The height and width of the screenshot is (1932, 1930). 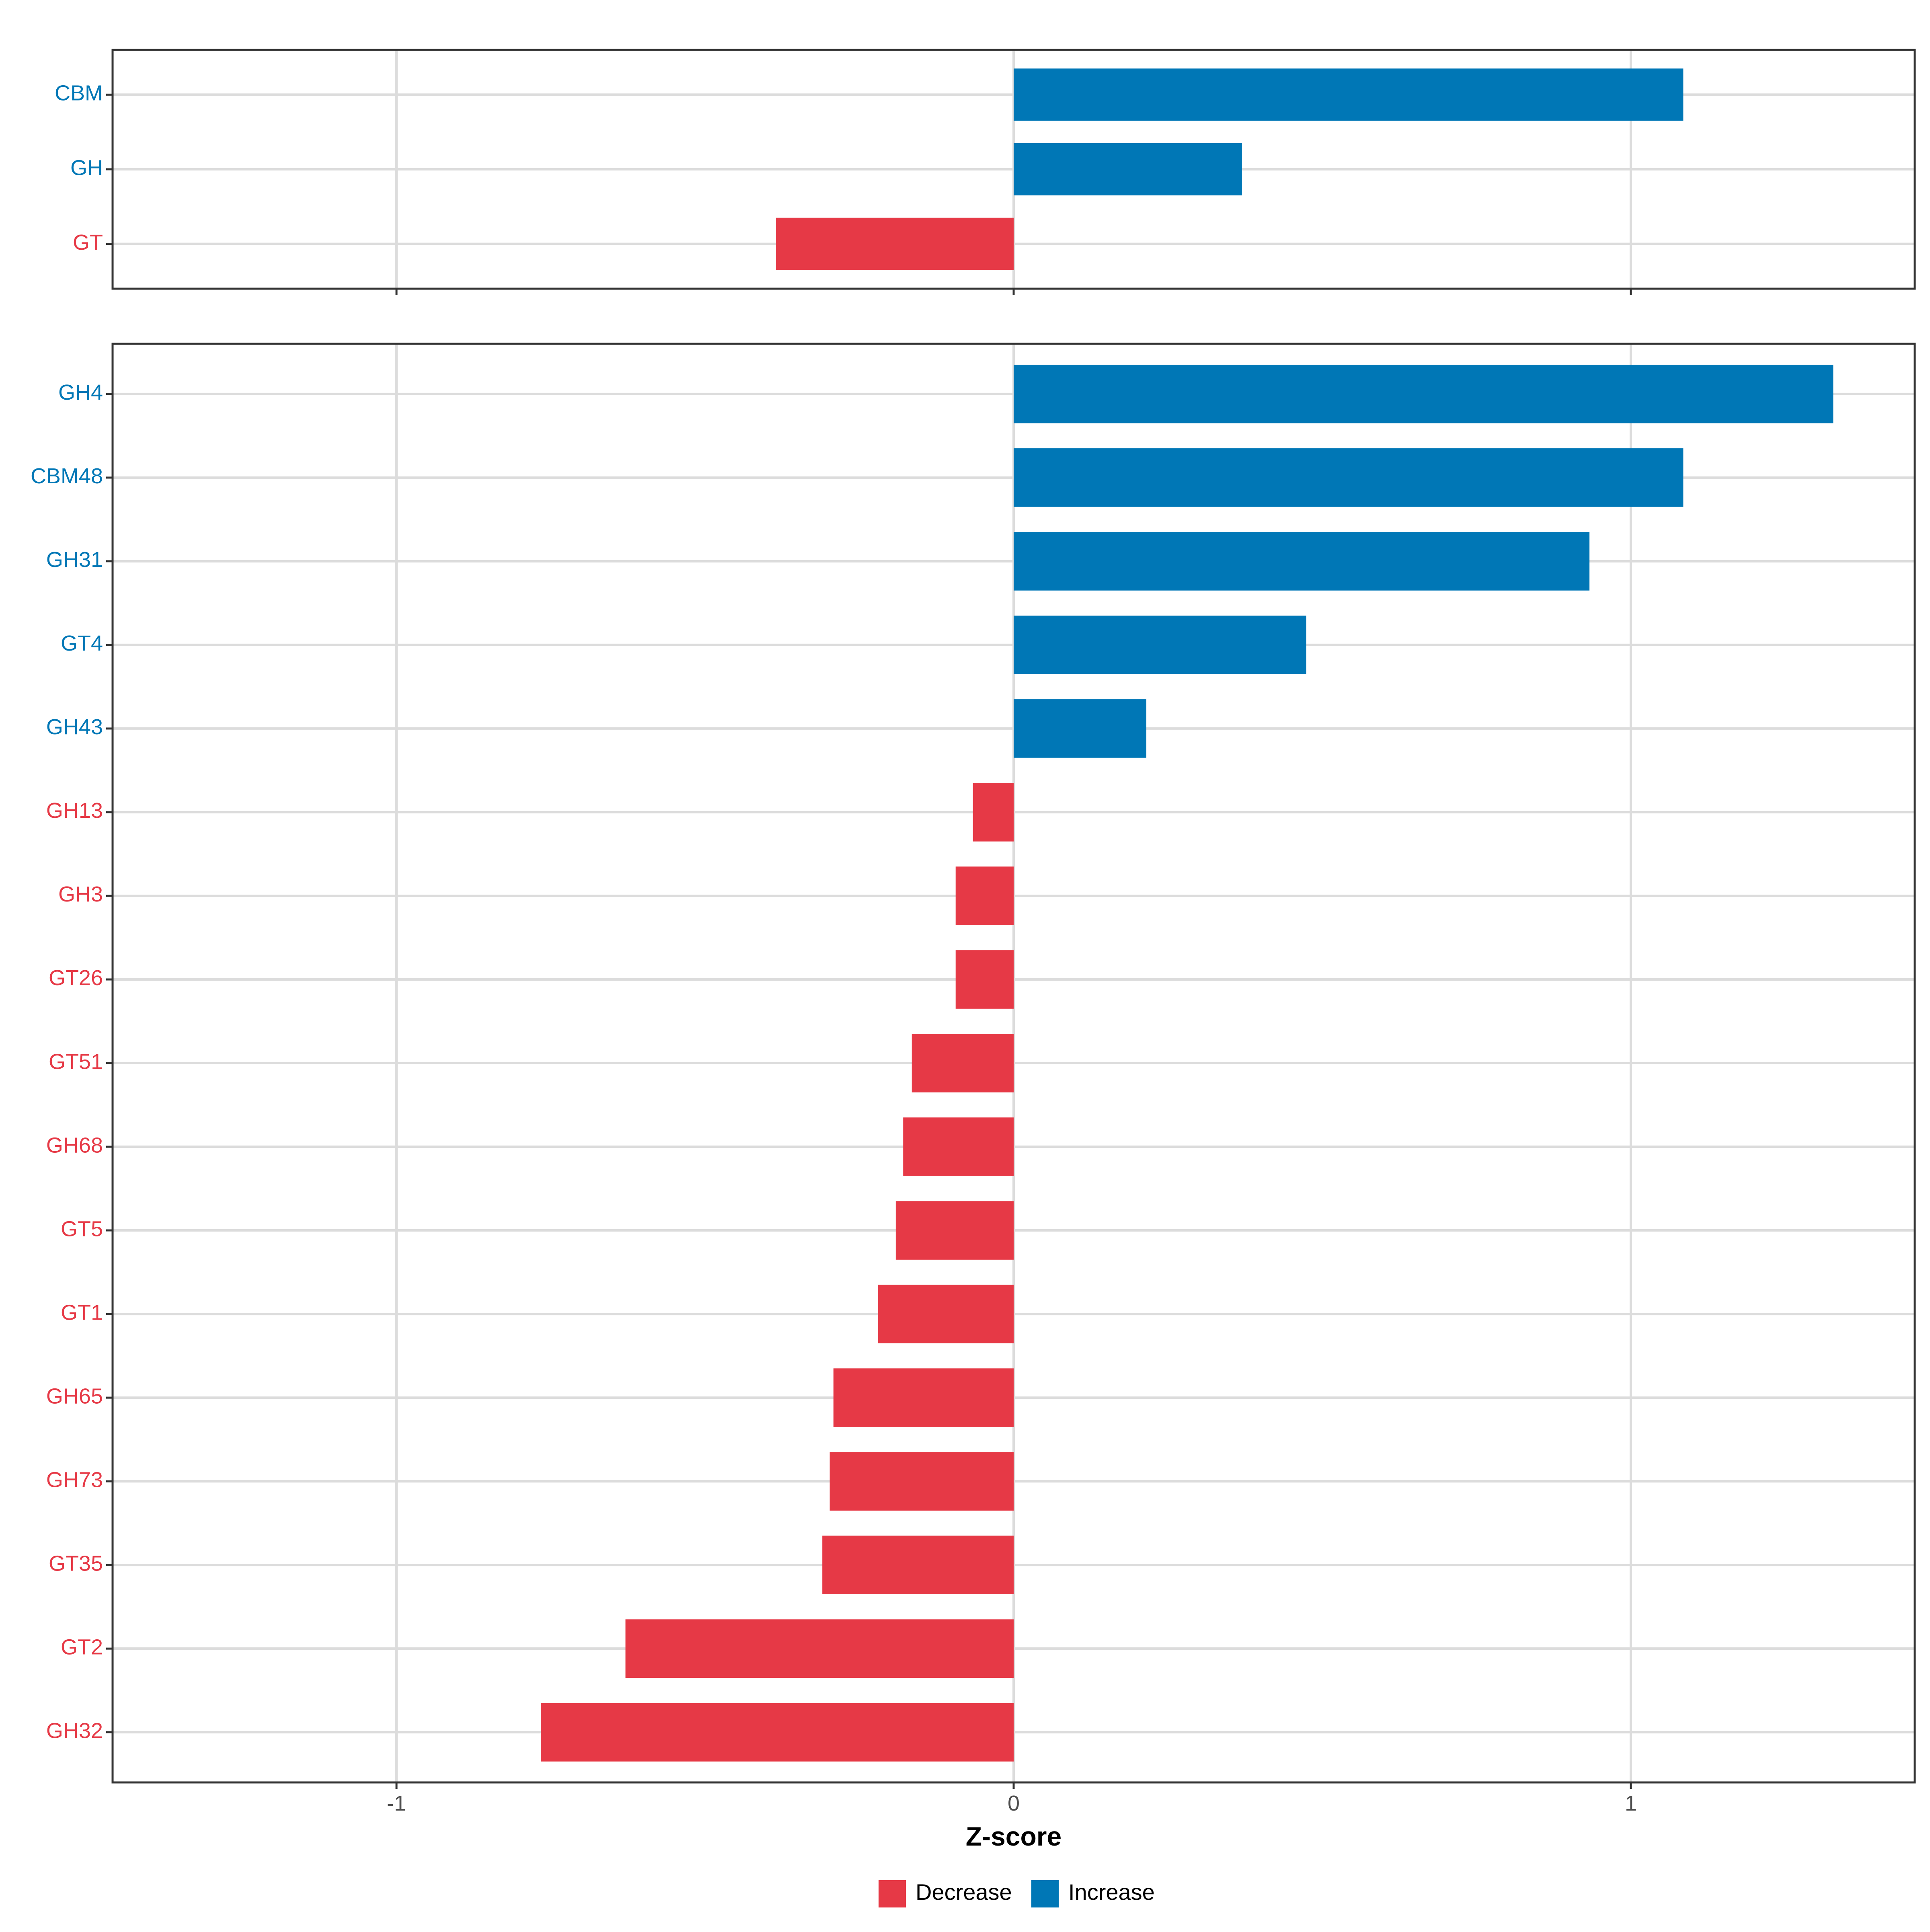 I want to click on y-label-gt5: GT5, so click(x=82, y=1229).